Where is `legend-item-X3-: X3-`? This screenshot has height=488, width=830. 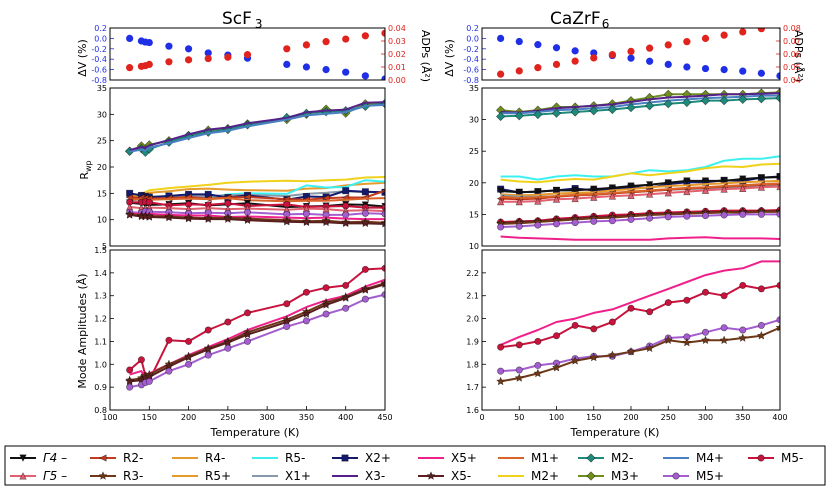
legend-item-X3-: X3- is located at coordinates (358, 476).